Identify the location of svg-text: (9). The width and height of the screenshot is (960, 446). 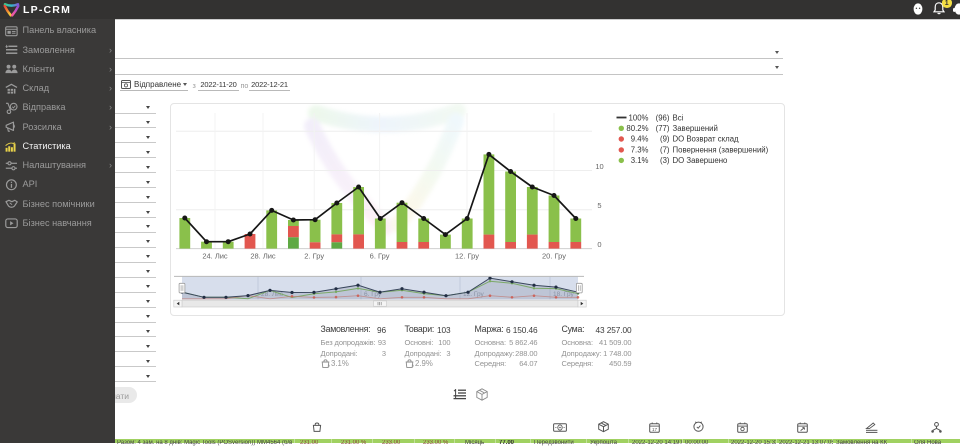
(665, 139).